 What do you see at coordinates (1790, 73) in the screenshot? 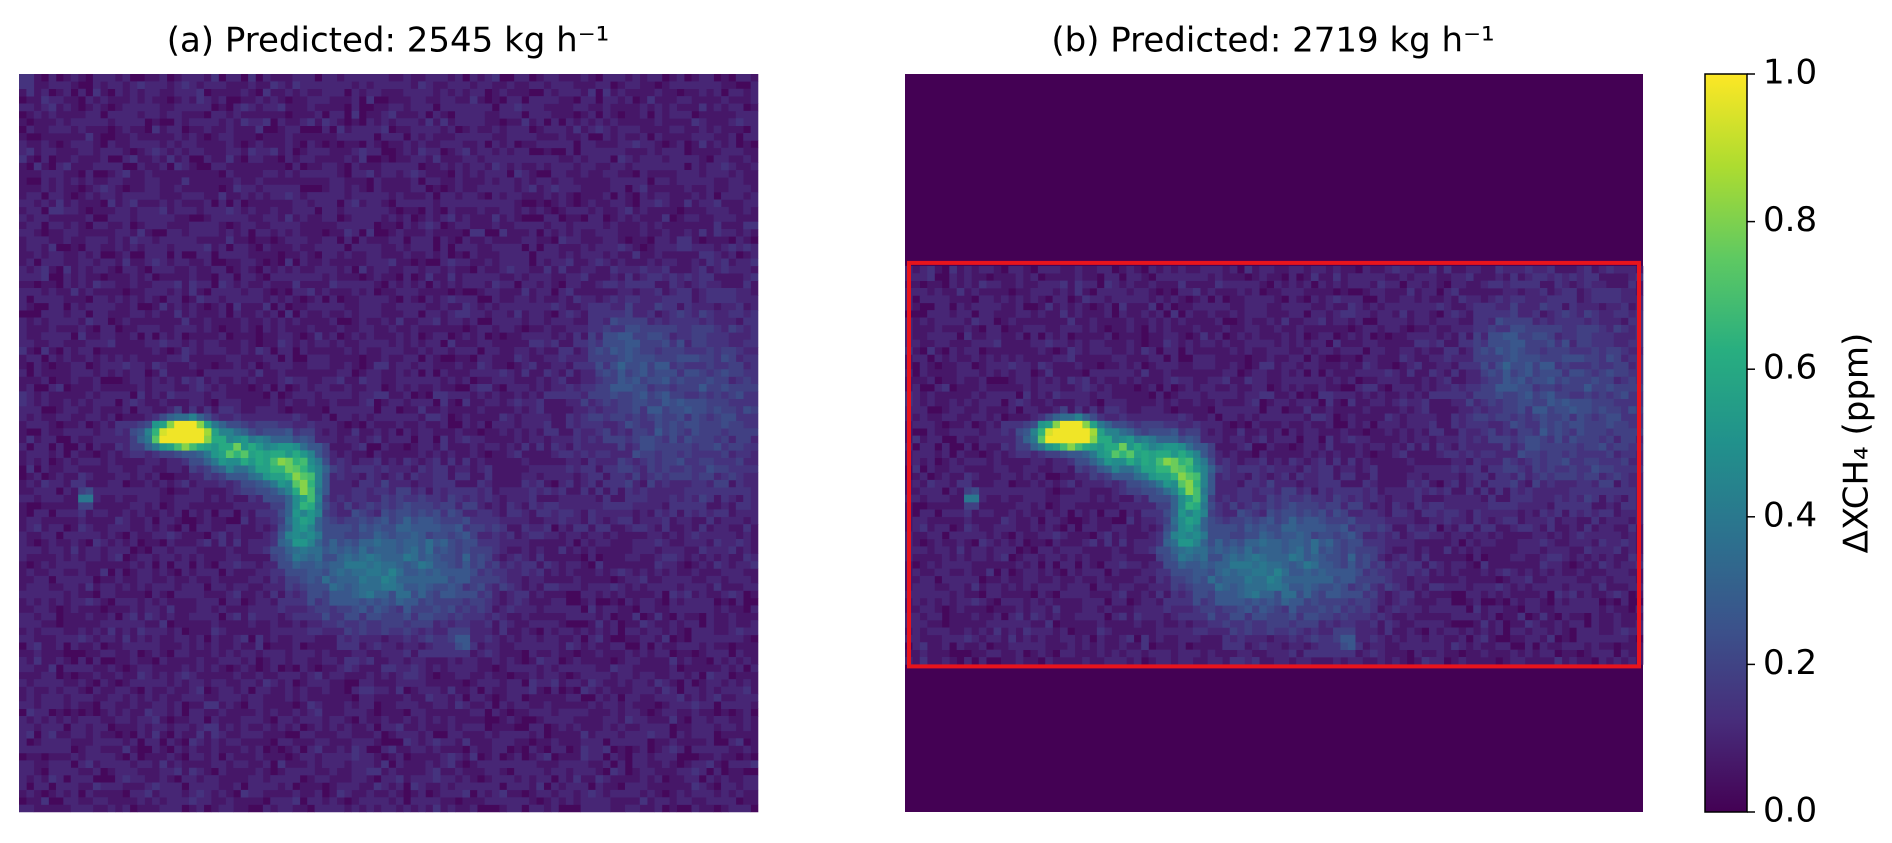
I see `colorbar-tick-label: 1.0` at bounding box center [1790, 73].